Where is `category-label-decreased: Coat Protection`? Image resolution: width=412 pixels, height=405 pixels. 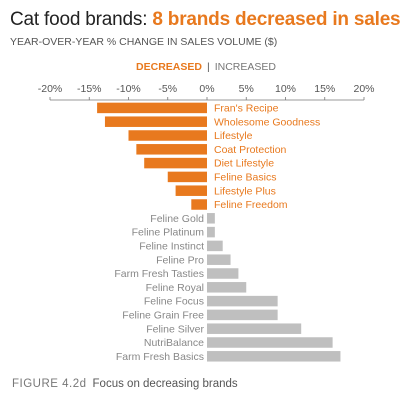
category-label-decreased: Coat Protection is located at coordinates (250, 150).